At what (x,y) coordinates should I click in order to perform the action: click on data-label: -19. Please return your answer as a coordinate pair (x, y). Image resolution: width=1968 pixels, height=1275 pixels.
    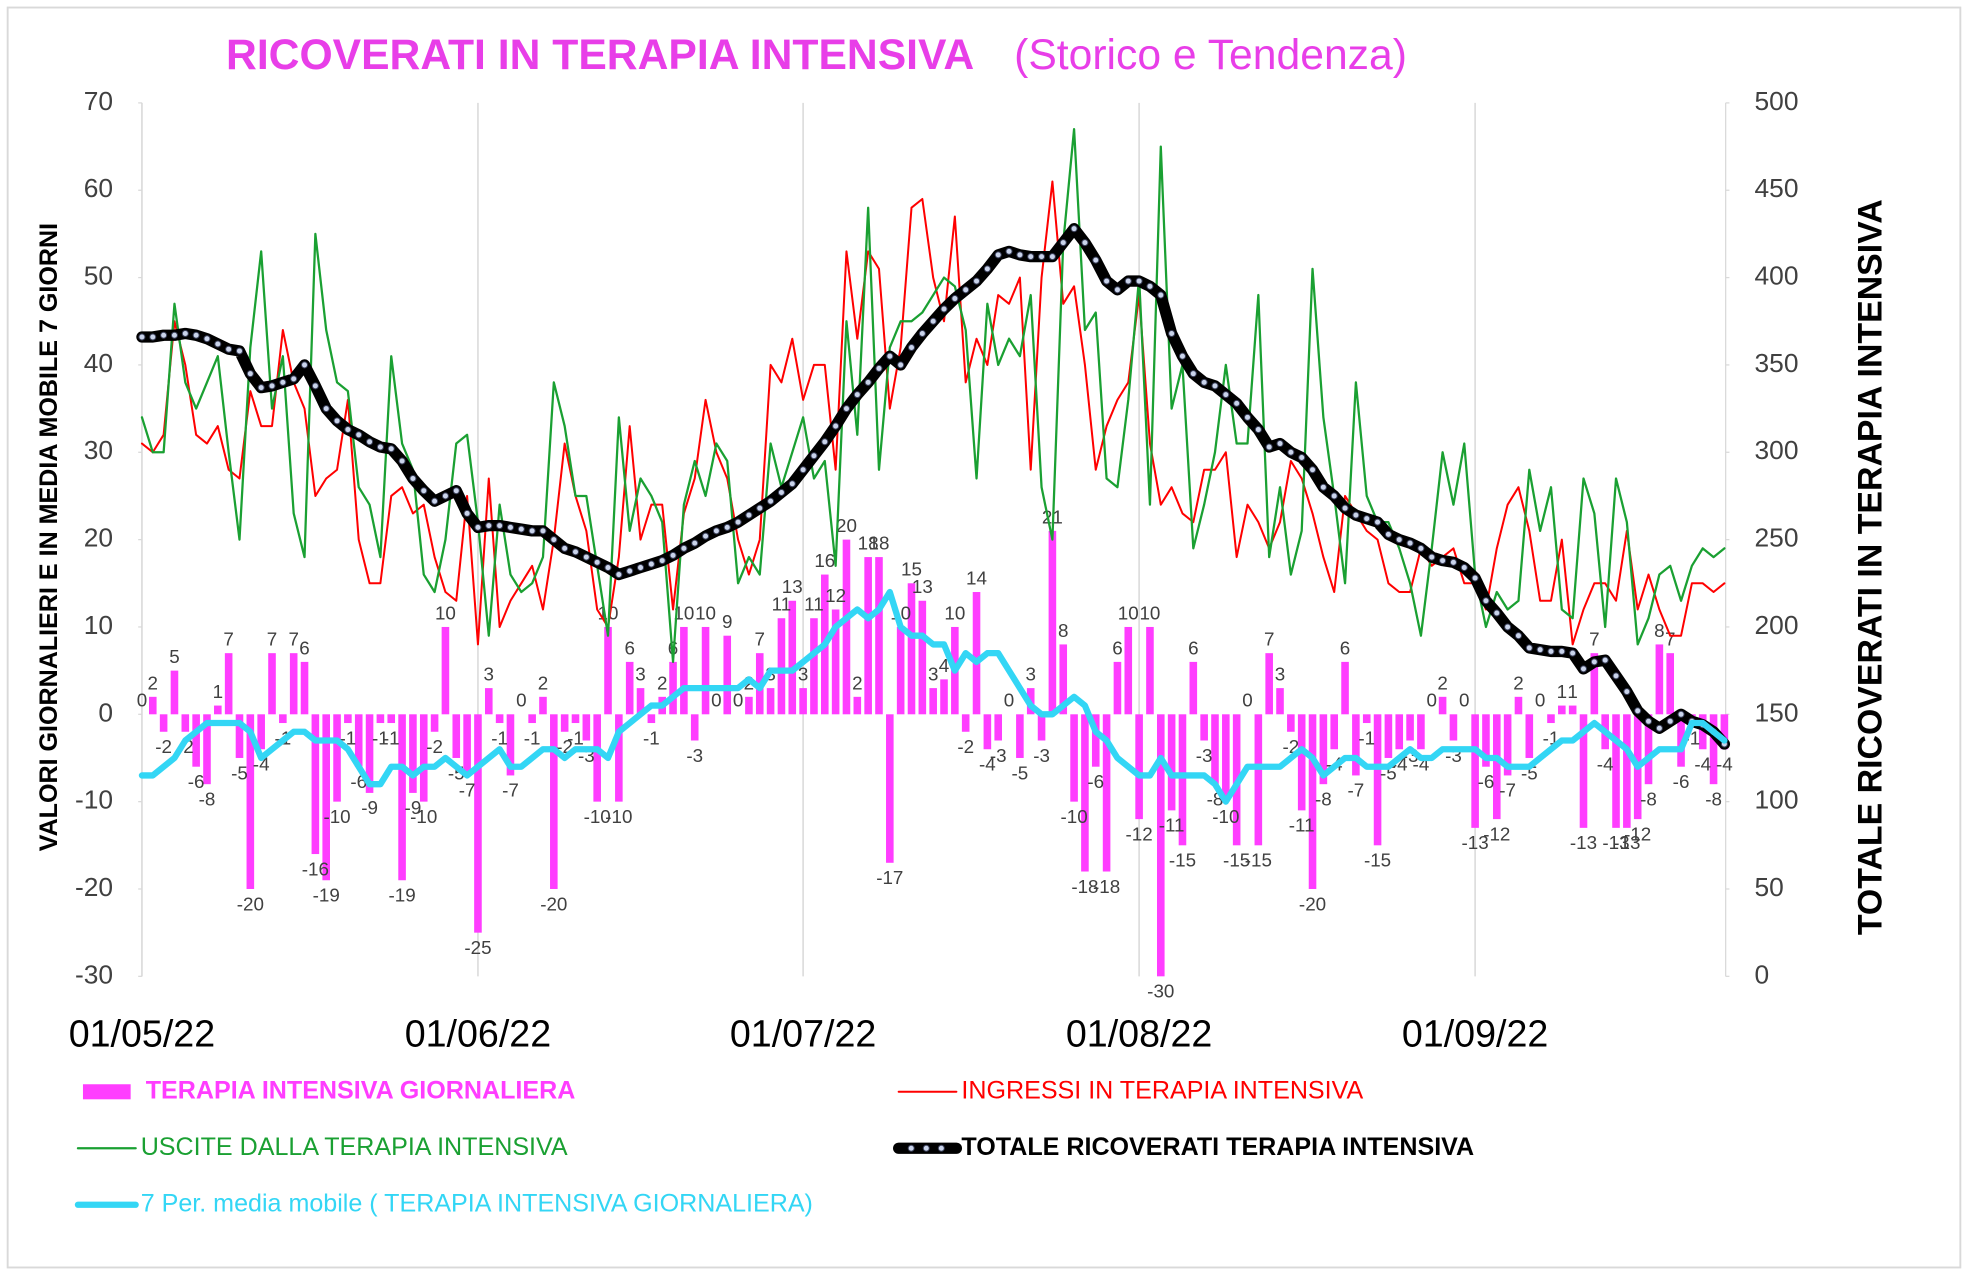
    Looking at the image, I should click on (401, 895).